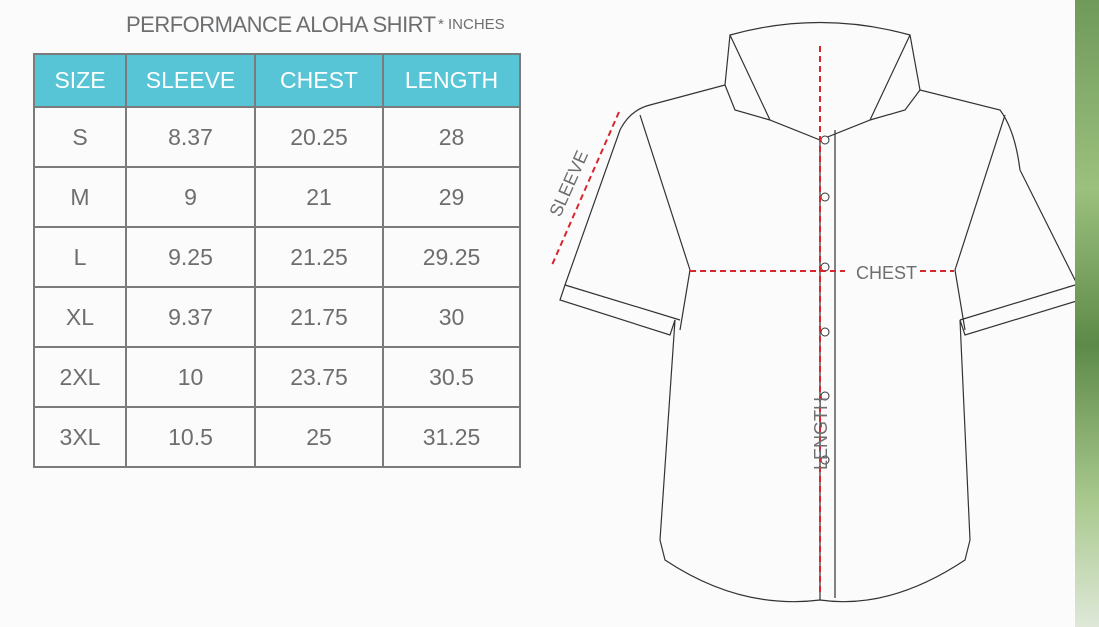 The height and width of the screenshot is (627, 1099). I want to click on length-cell: 29, so click(451, 197).